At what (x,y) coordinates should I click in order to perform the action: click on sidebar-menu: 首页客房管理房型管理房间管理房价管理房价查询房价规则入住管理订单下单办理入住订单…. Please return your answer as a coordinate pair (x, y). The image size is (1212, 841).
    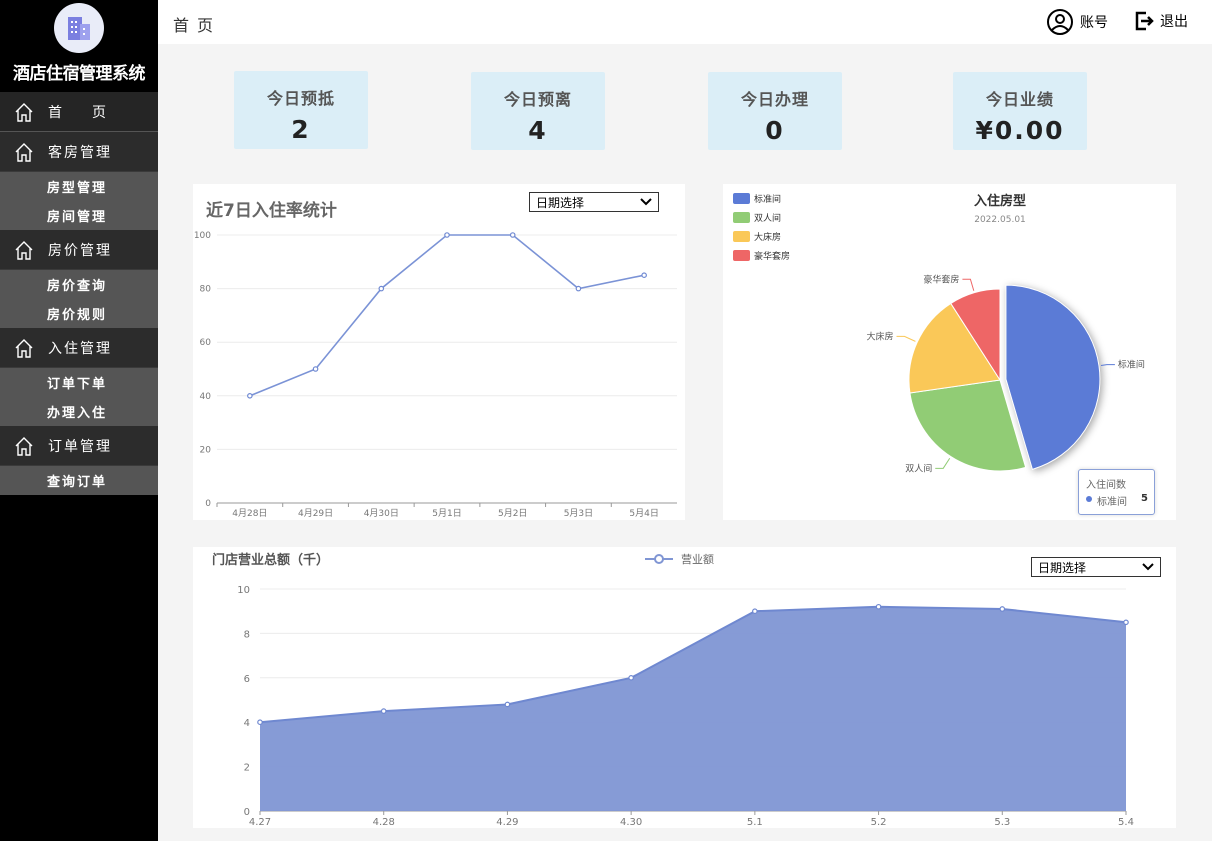
    Looking at the image, I should click on (79, 293).